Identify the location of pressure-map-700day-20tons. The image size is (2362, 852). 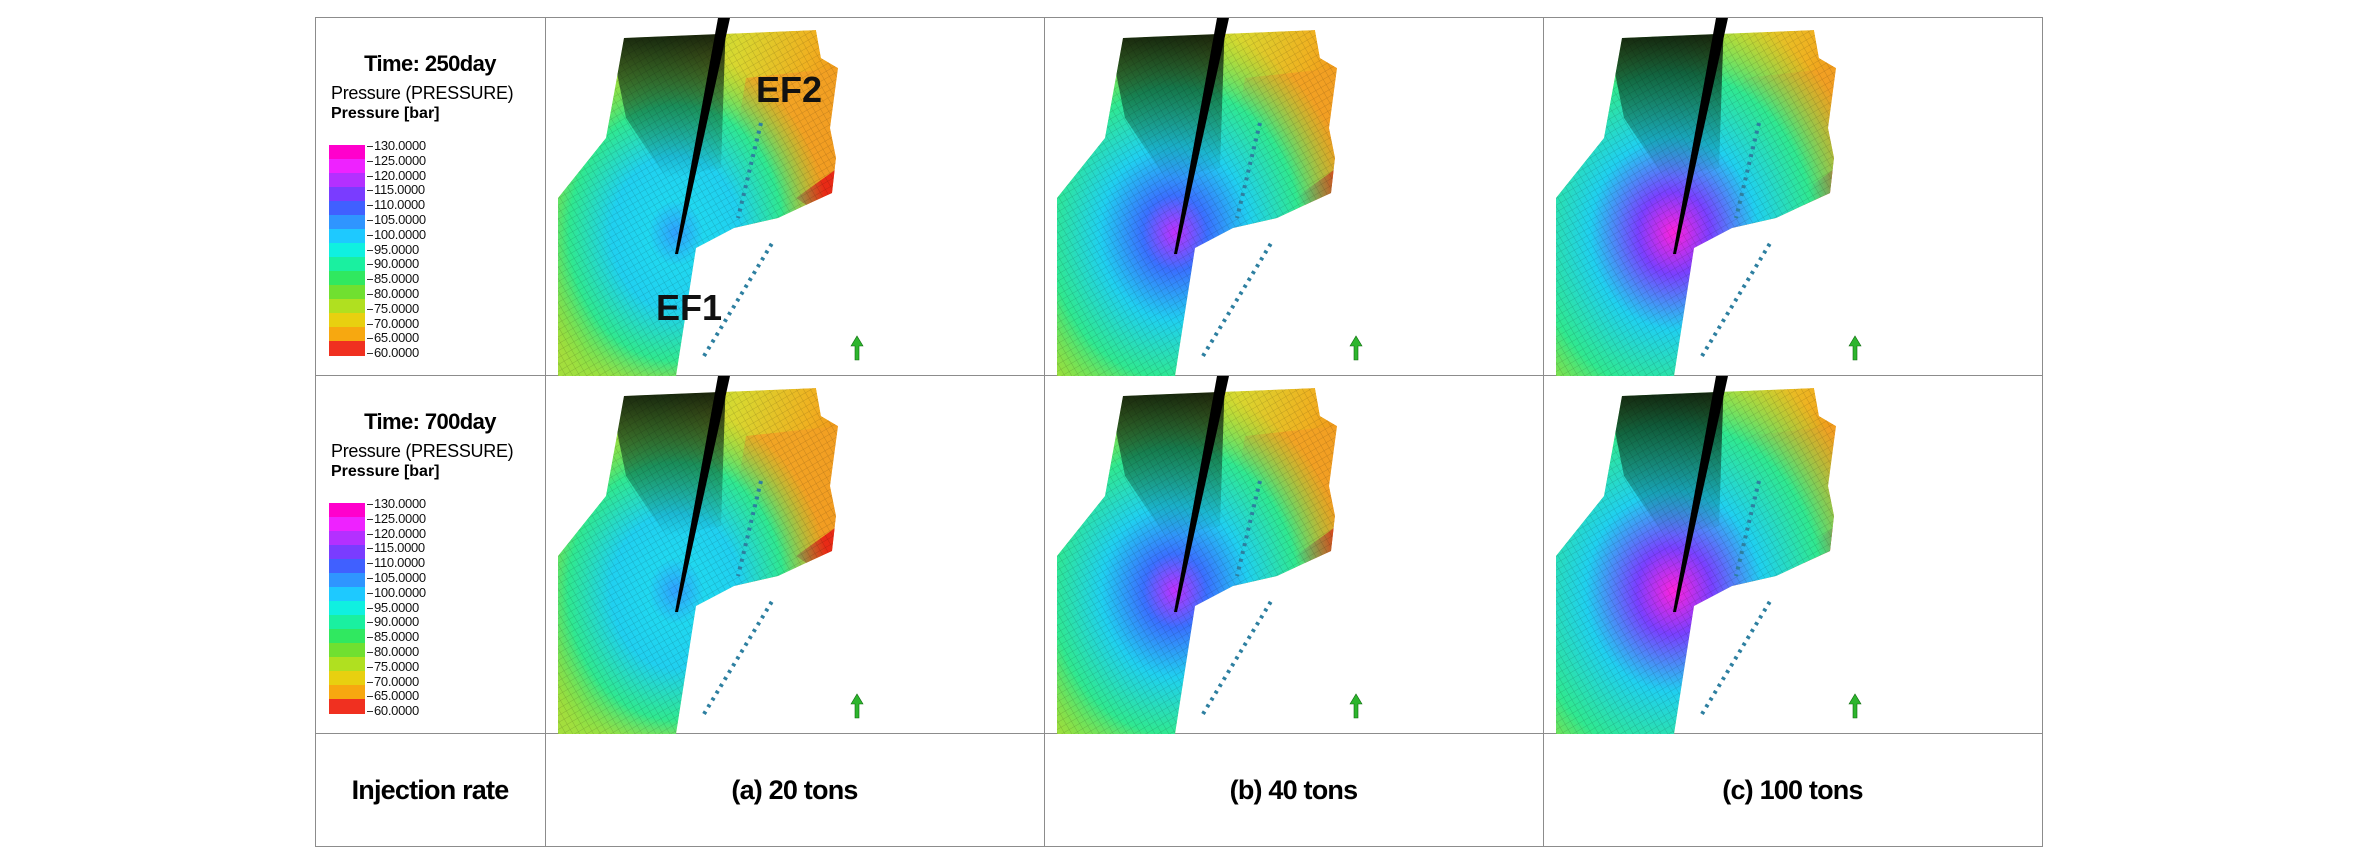
(795, 555).